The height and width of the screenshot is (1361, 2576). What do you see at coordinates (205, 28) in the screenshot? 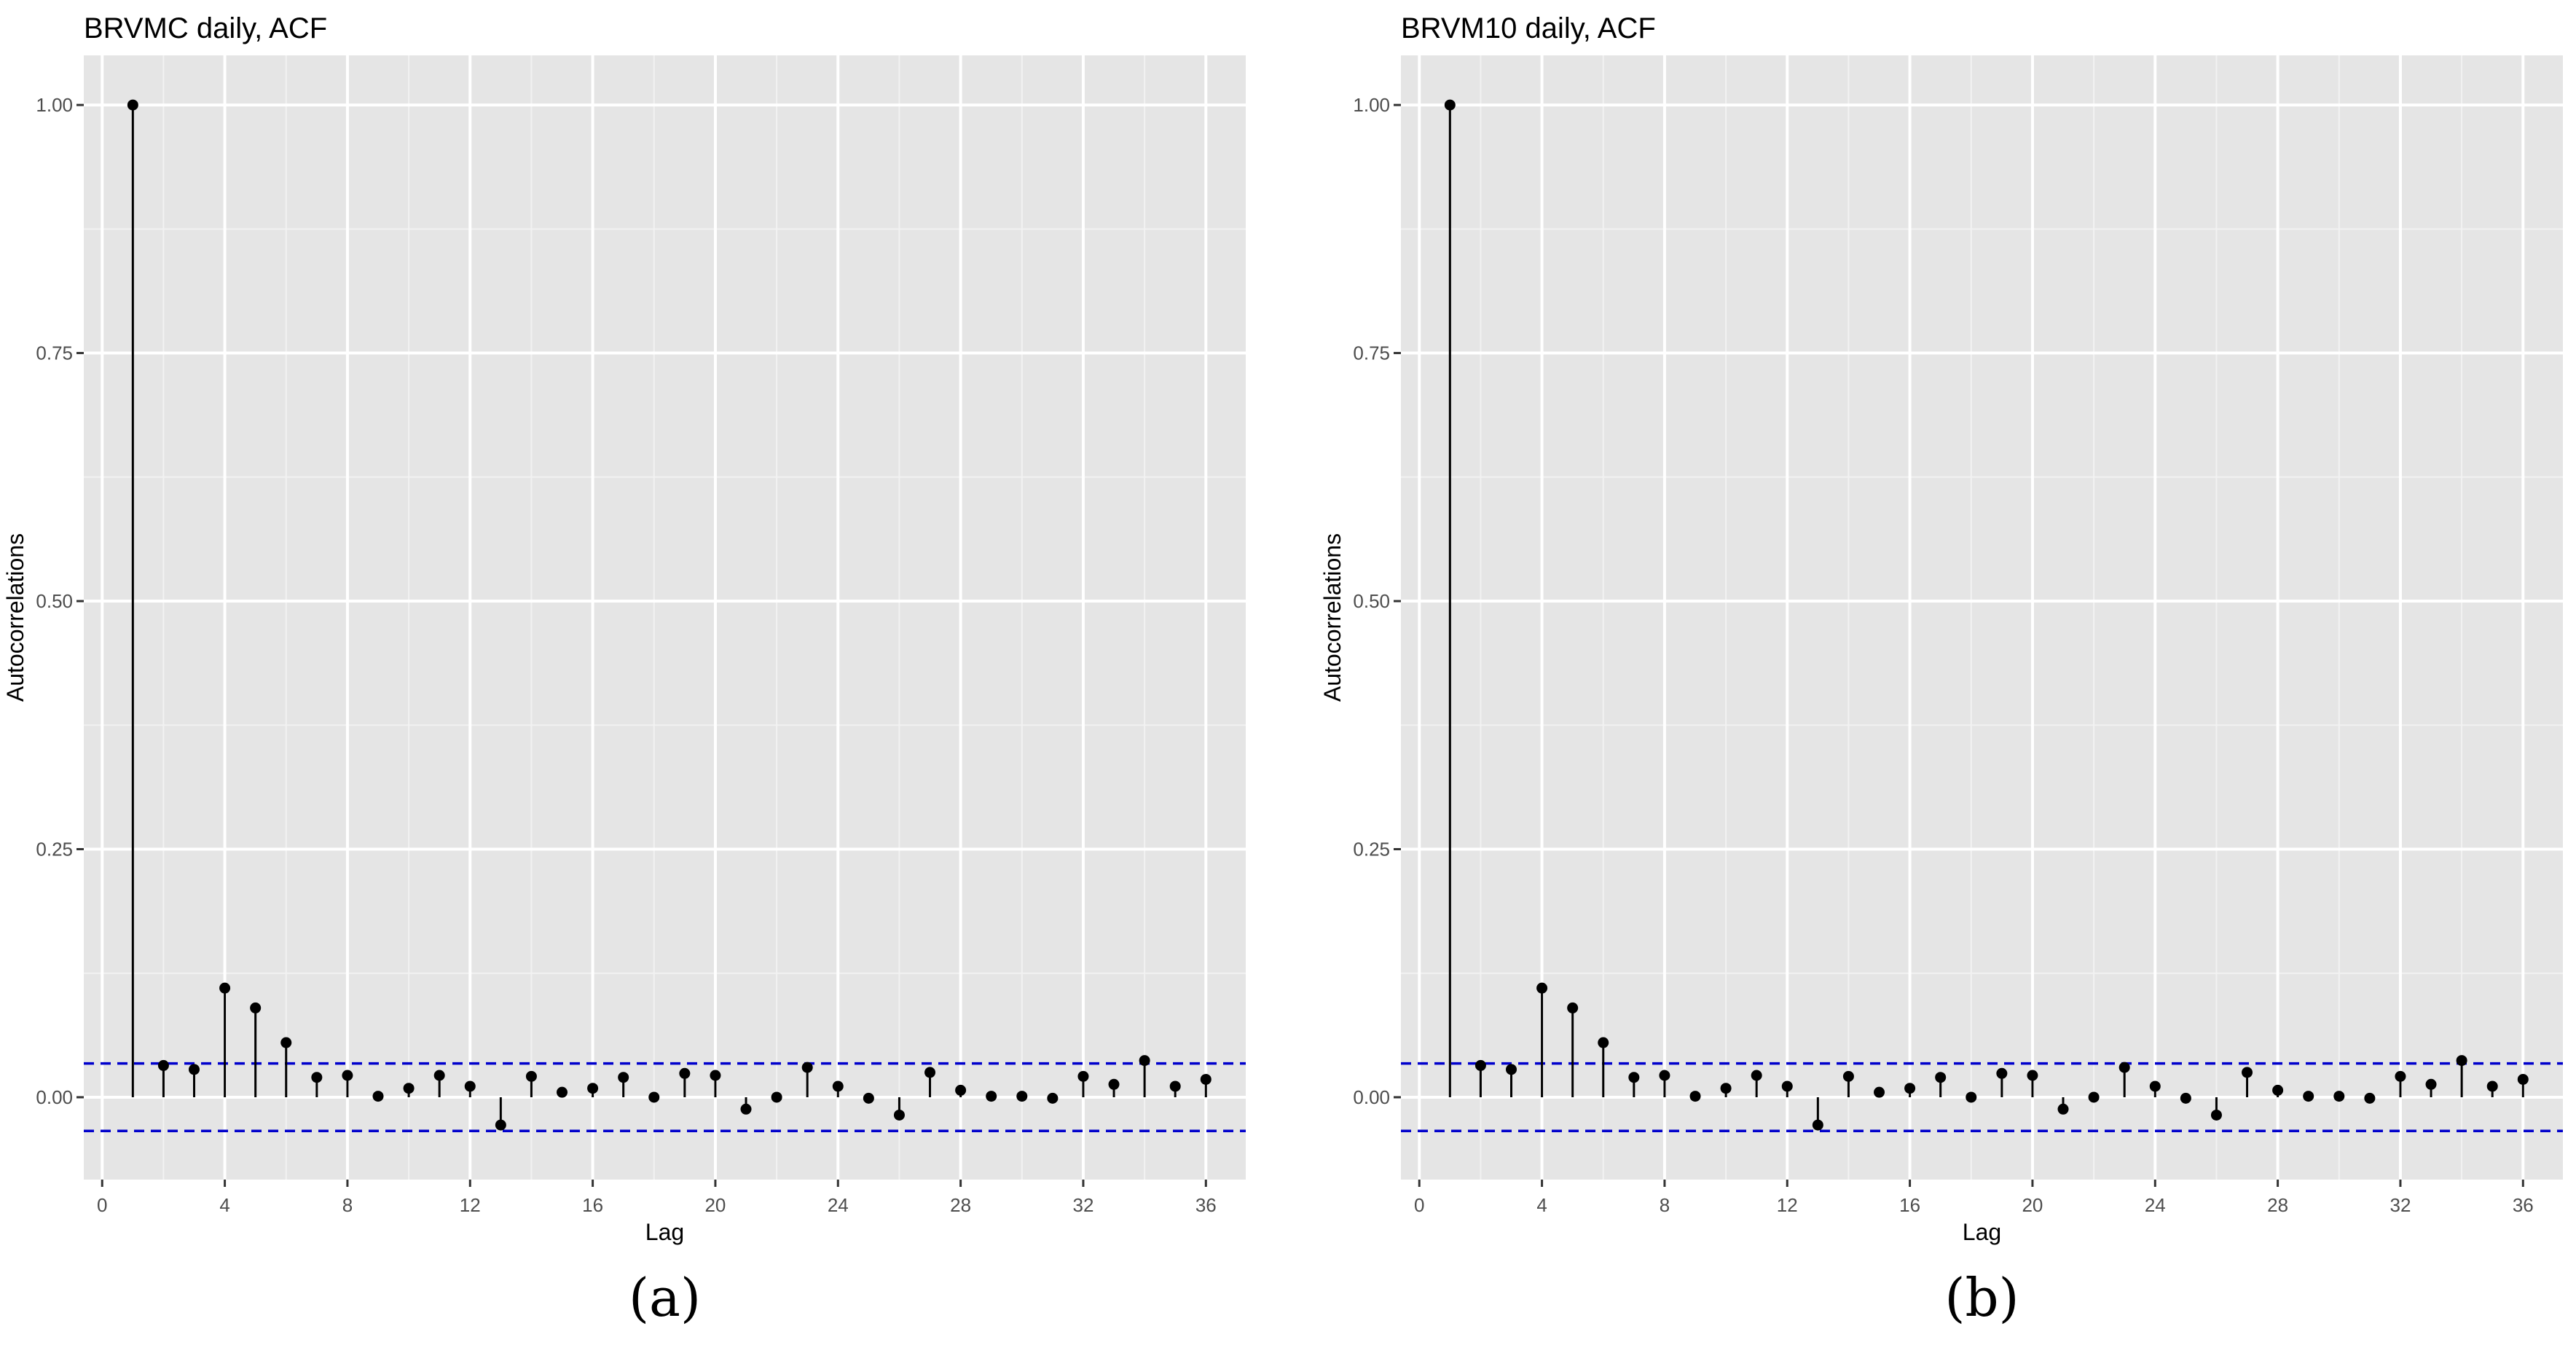
I see `chart-title: BRVMC daily, ACF` at bounding box center [205, 28].